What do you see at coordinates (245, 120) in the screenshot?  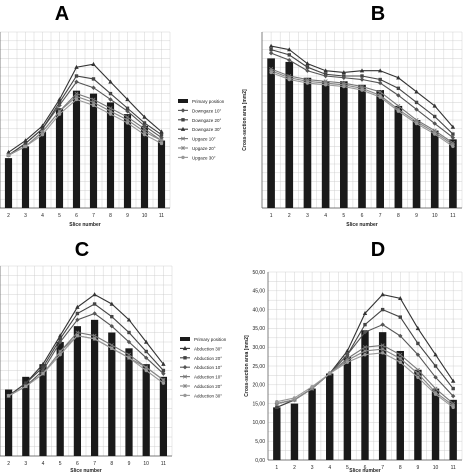 I see `y-axis-label: Cross-section area [mm2]` at bounding box center [245, 120].